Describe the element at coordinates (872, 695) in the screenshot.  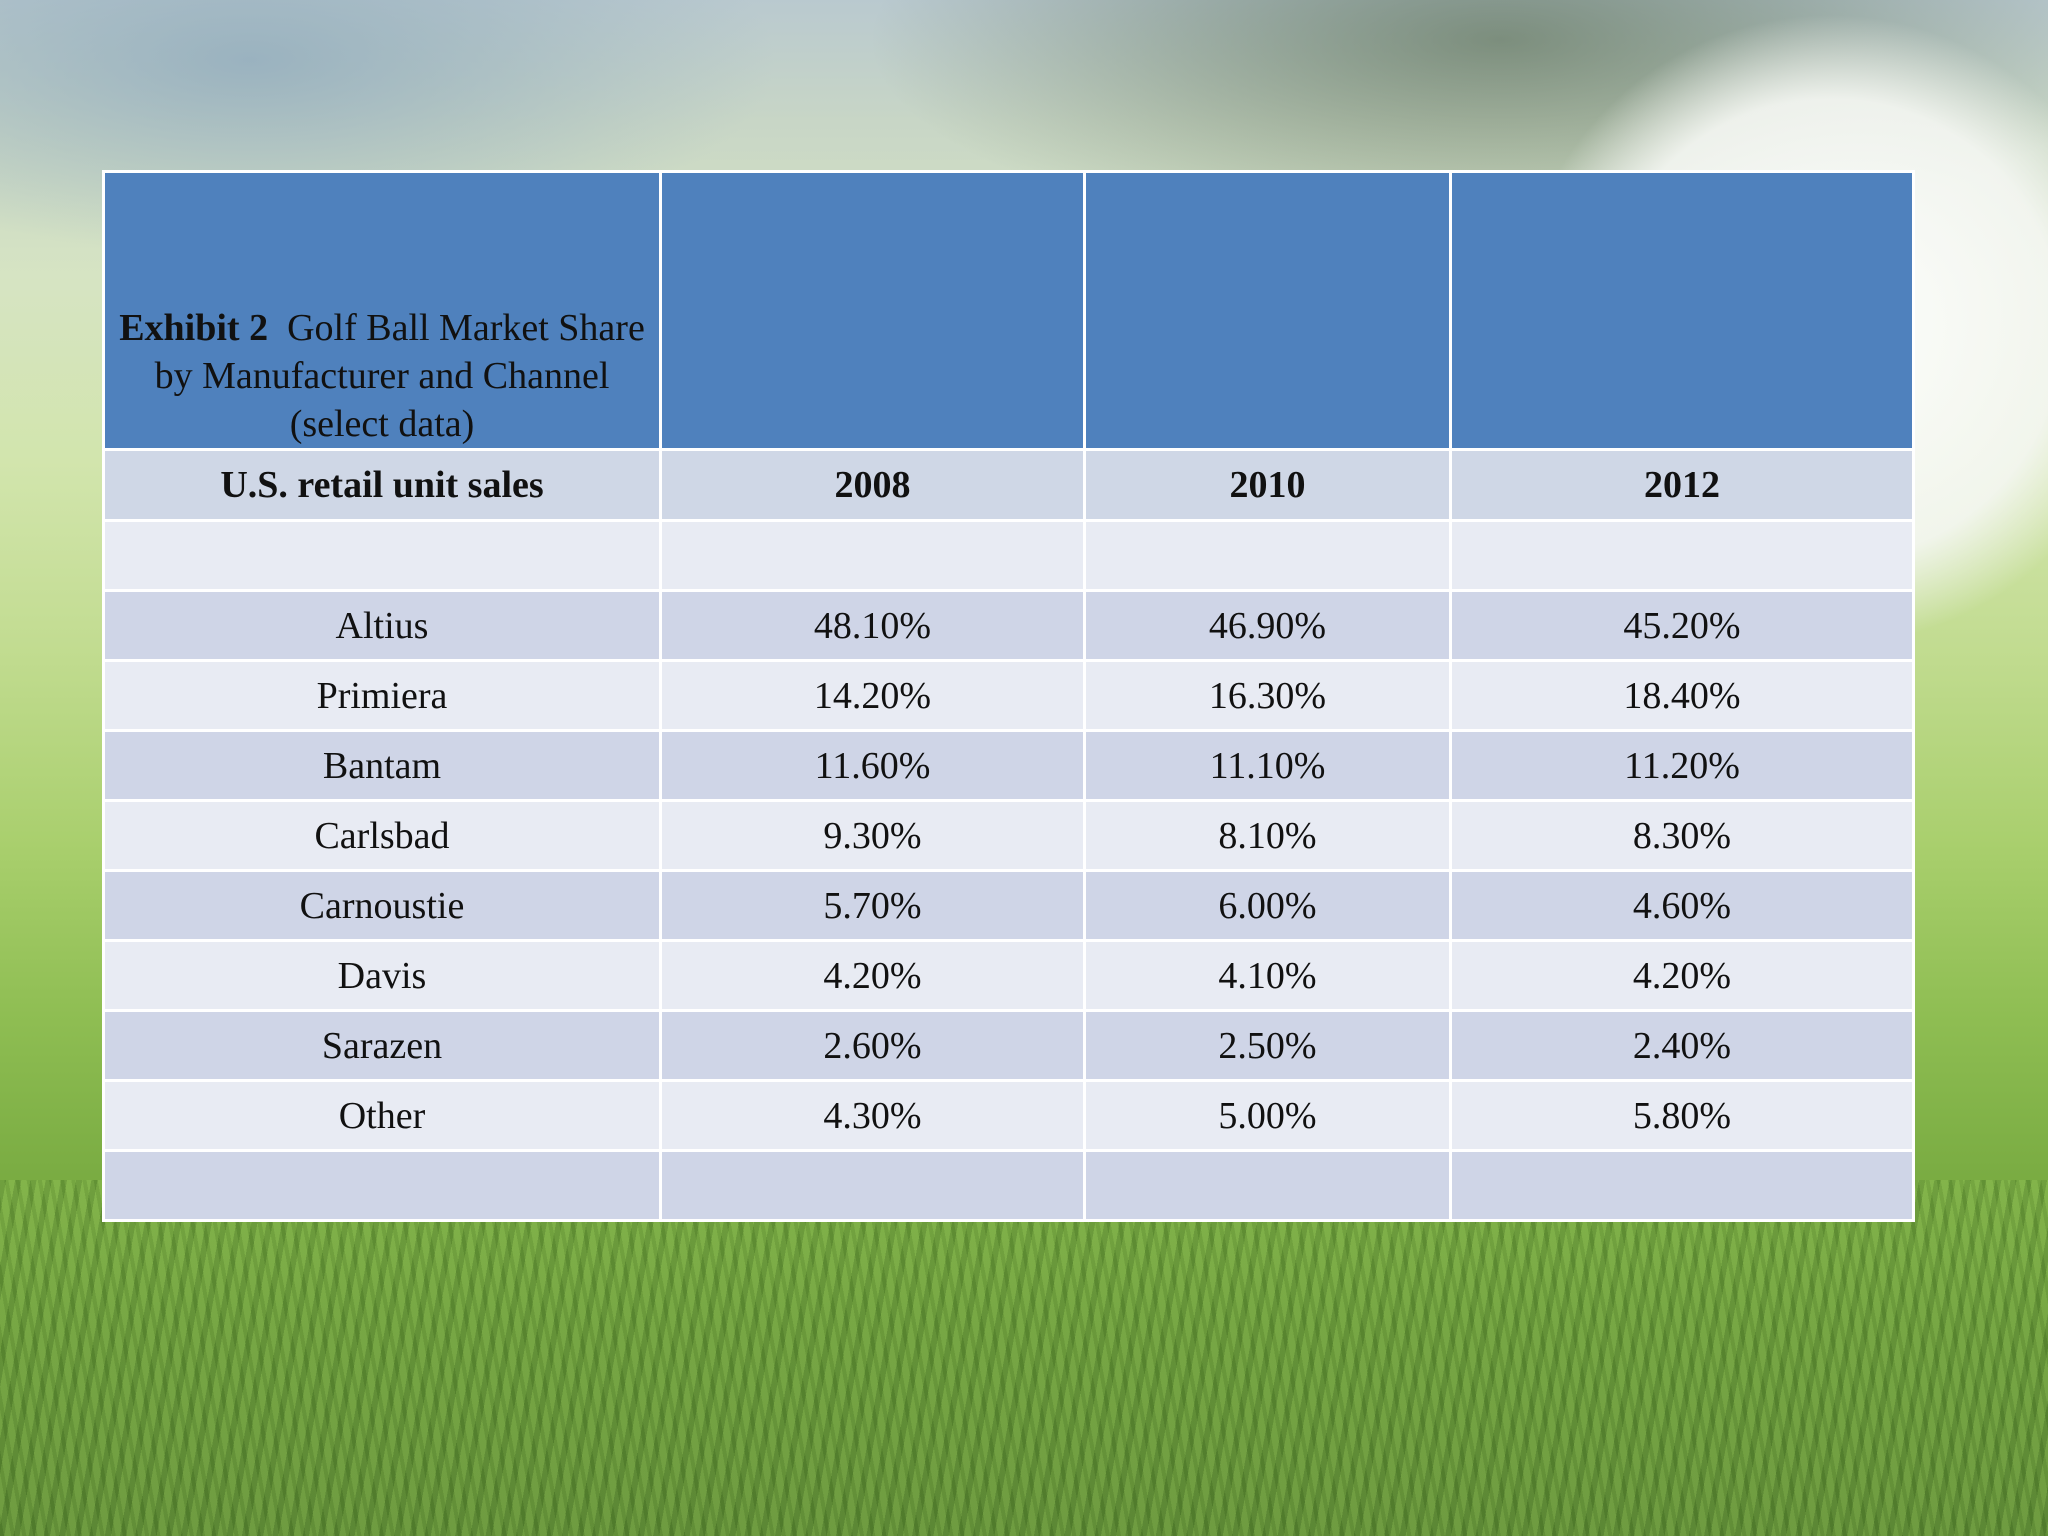
I see `share-value: 14.20%` at that location.